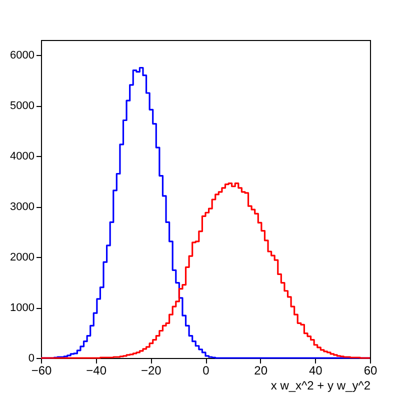  What do you see at coordinates (22, 56) in the screenshot?
I see `y-tick-label: 6000` at bounding box center [22, 56].